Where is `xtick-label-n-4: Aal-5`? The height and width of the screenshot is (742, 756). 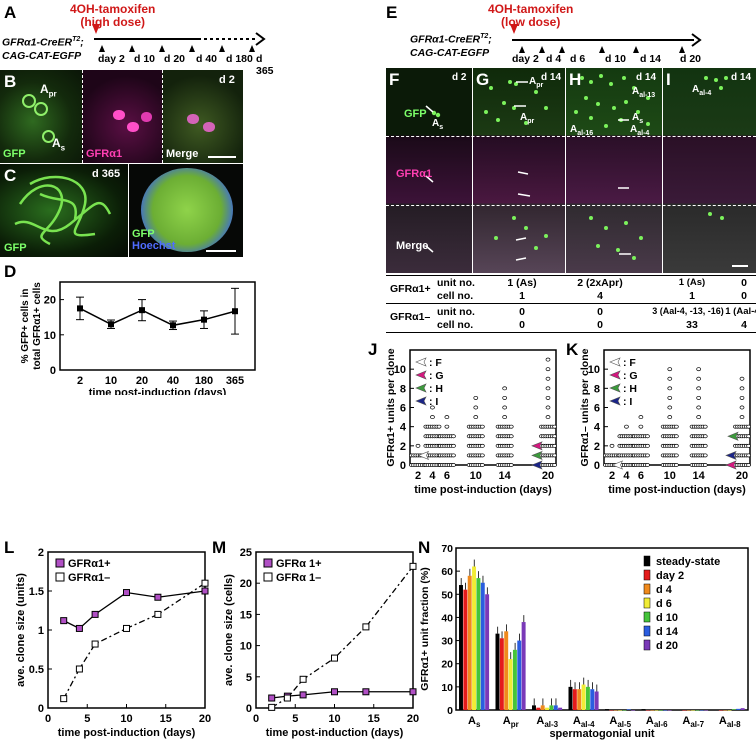
xtick-label-n-4: Aal-5 is located at coordinates (620, 722).